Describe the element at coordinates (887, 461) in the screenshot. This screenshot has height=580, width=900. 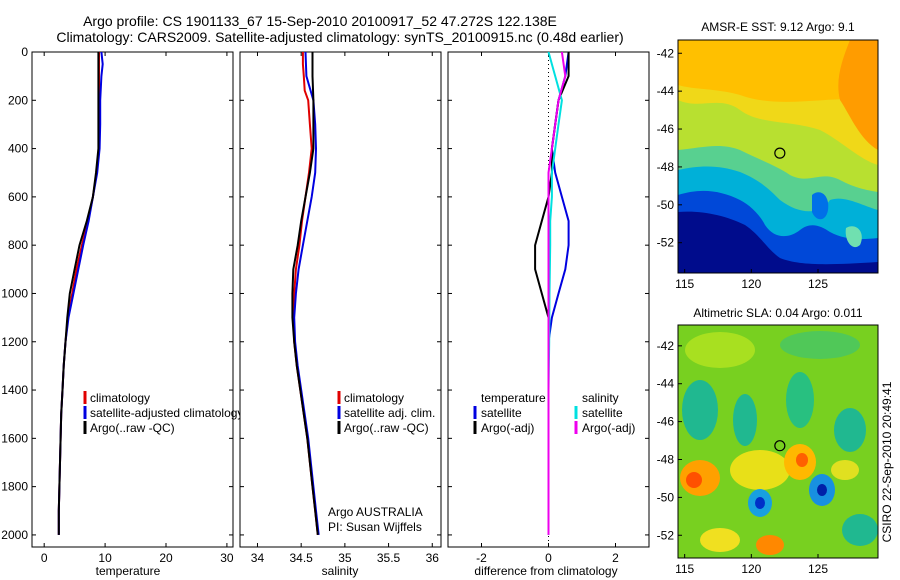
I see `side-note: CSIRO 22-Sep-2010 20:49:41` at that location.